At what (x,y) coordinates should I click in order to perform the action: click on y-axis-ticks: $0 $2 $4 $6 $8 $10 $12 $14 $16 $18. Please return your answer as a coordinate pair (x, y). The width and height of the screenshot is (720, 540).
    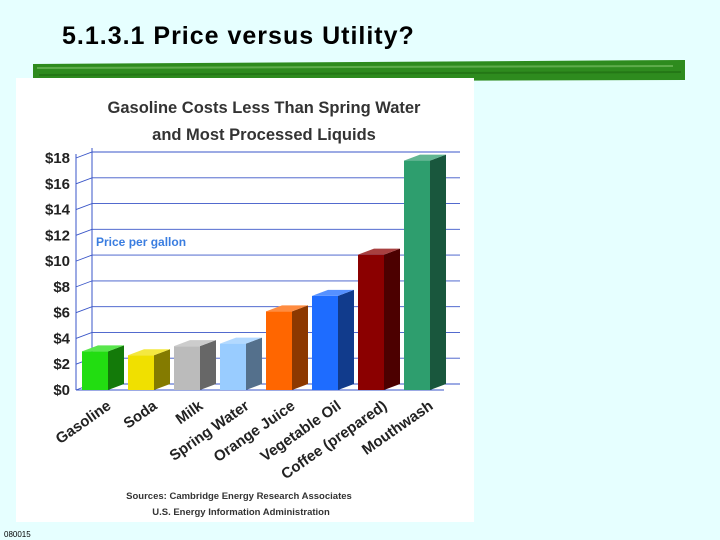
    Looking at the image, I should click on (58, 274).